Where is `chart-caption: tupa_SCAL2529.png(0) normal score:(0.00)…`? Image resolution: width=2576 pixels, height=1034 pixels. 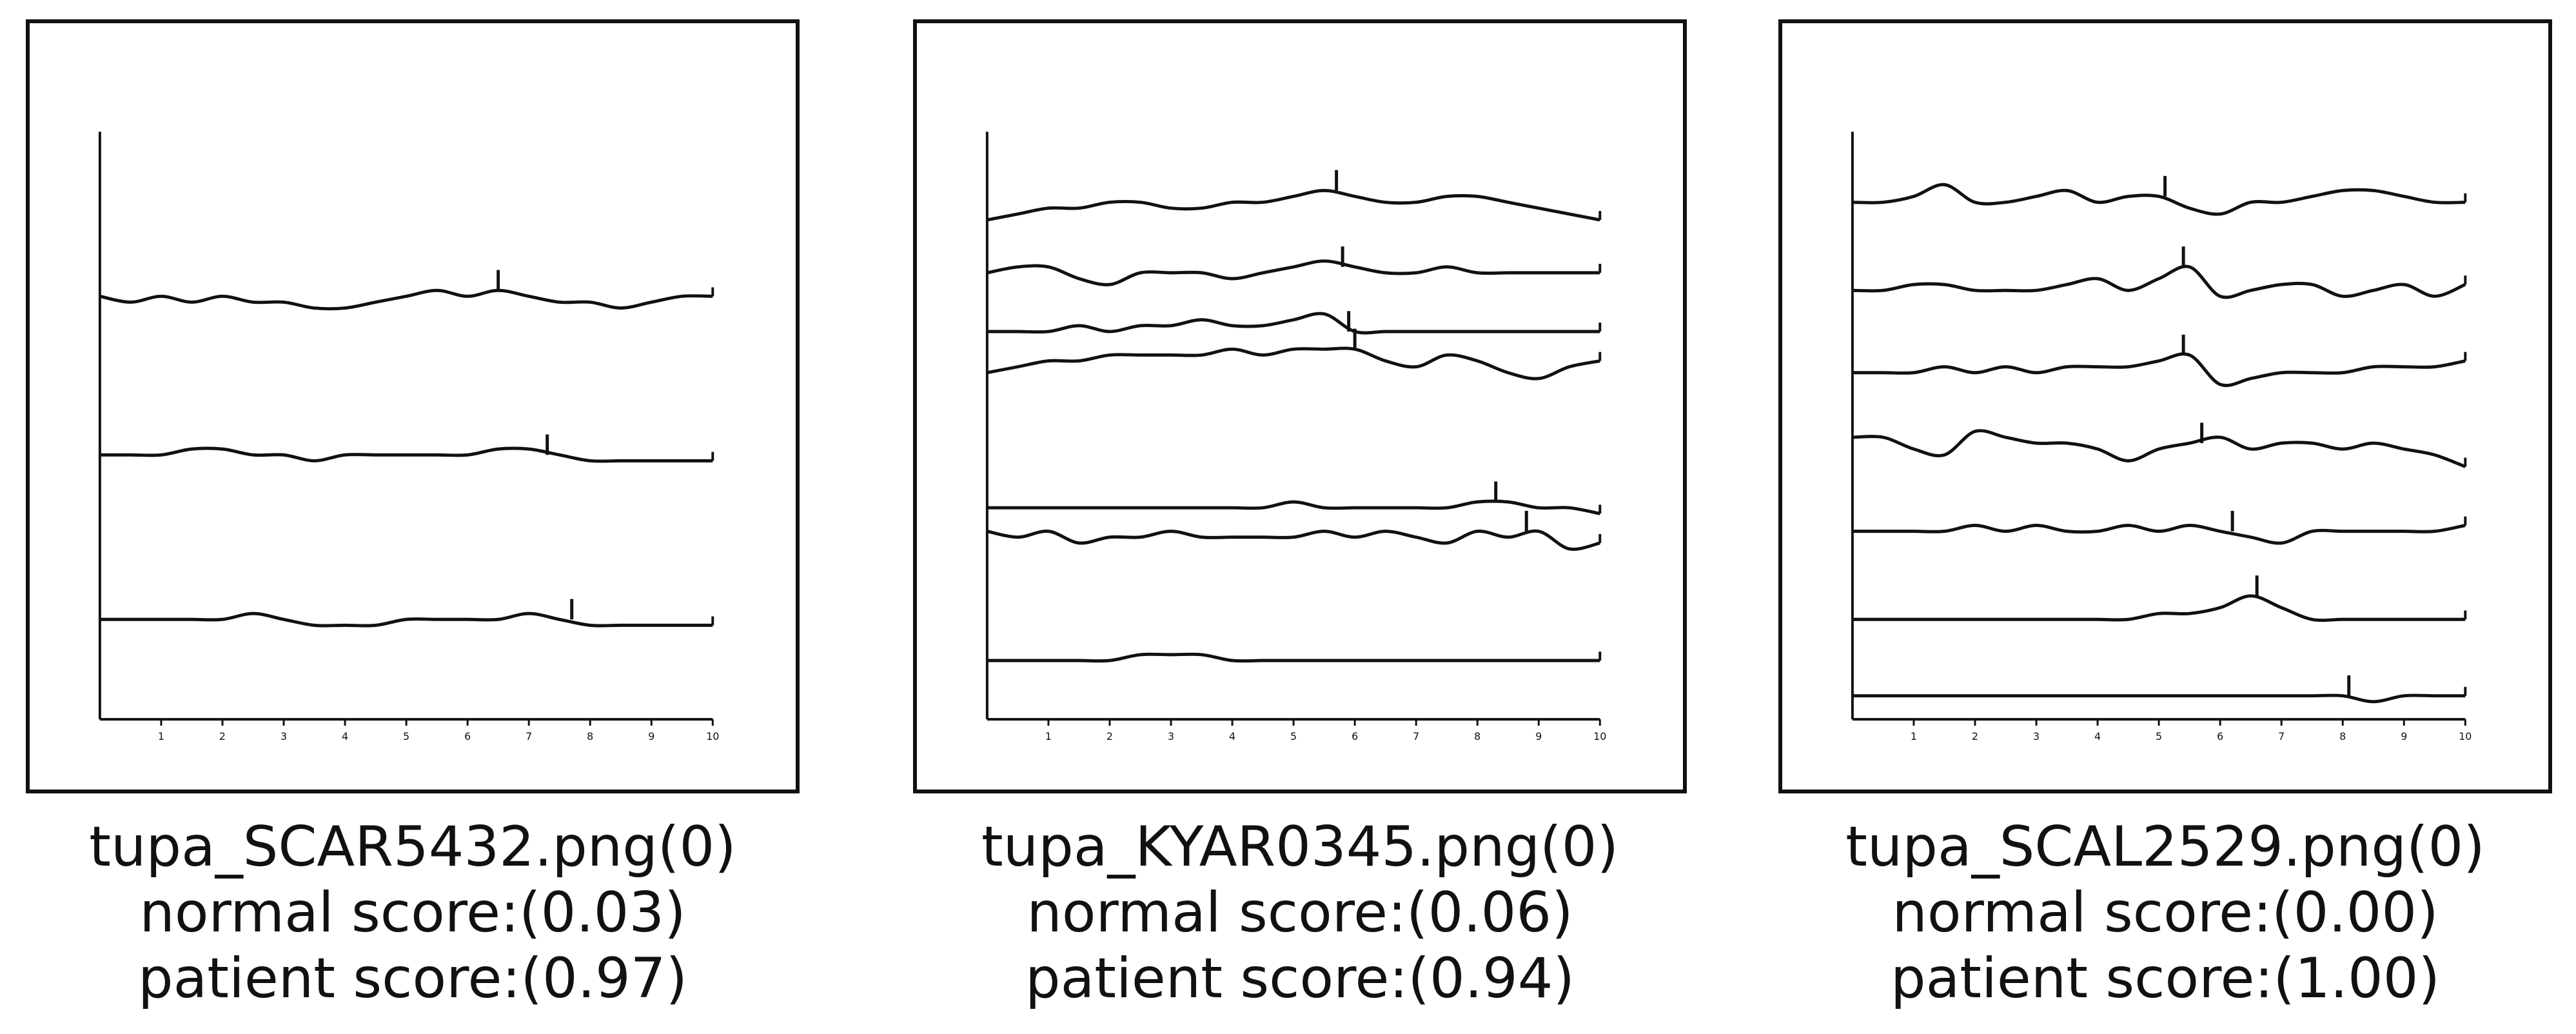 chart-caption: tupa_SCAL2529.png(0) normal score:(0.00)… is located at coordinates (2165, 912).